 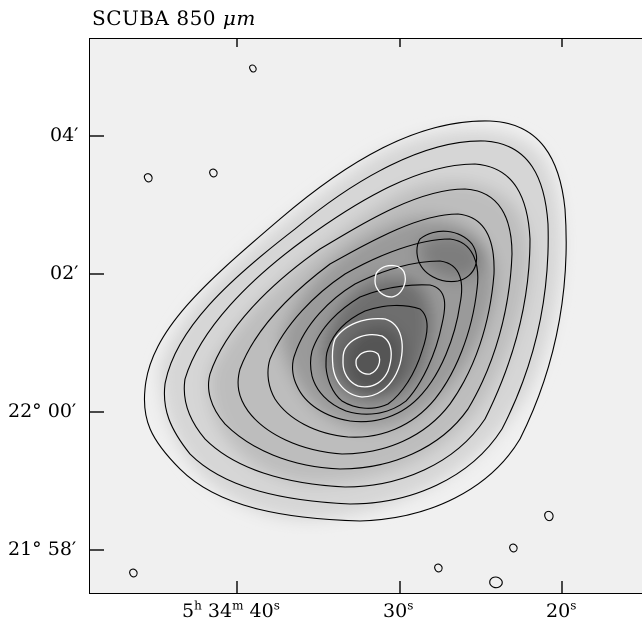 What do you see at coordinates (398, 610) in the screenshot?
I see `x-tick-30: 30s` at bounding box center [398, 610].